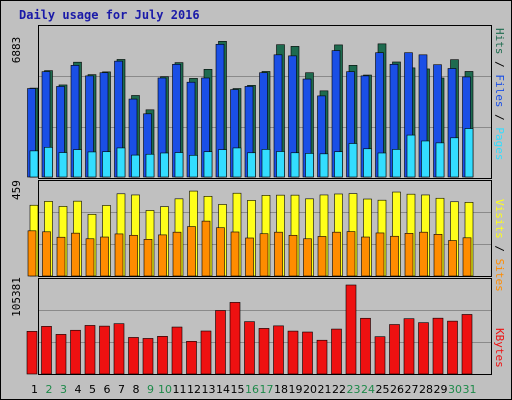 The image size is (512, 400). What do you see at coordinates (499, 348) in the screenshot?
I see `legend-panel-3: KBytes` at bounding box center [499, 348].